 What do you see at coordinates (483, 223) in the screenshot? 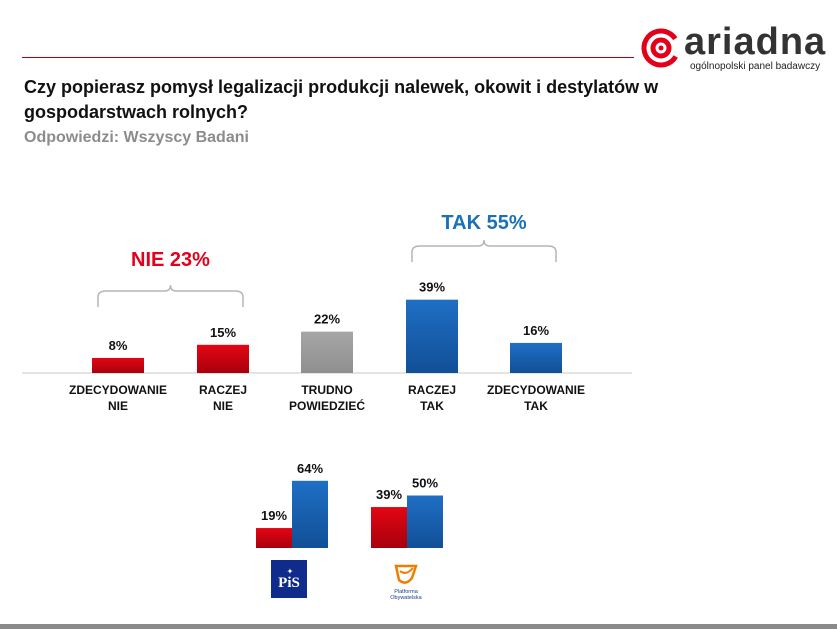
I see `group-label-1: TAK 55%` at bounding box center [483, 223].